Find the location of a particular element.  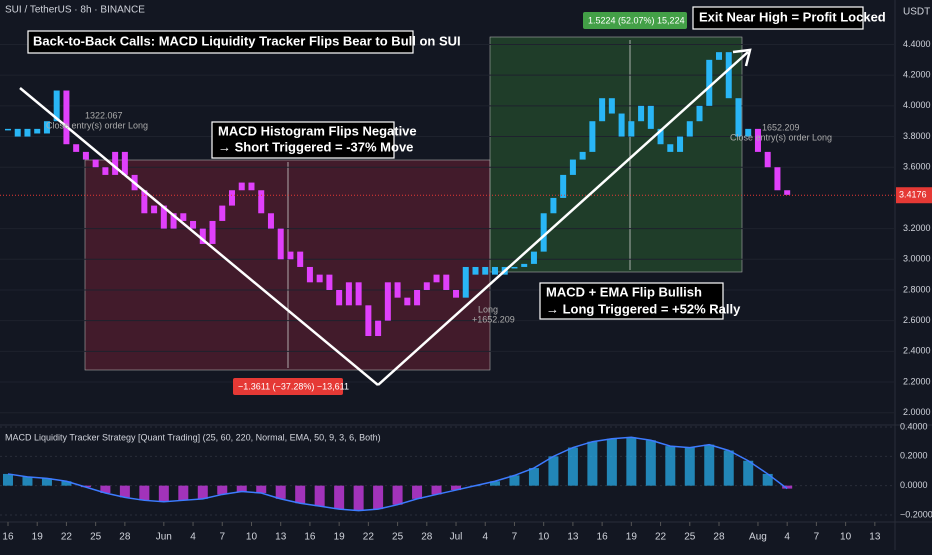

y-tick-label: 2.8000 is located at coordinates (917, 289).